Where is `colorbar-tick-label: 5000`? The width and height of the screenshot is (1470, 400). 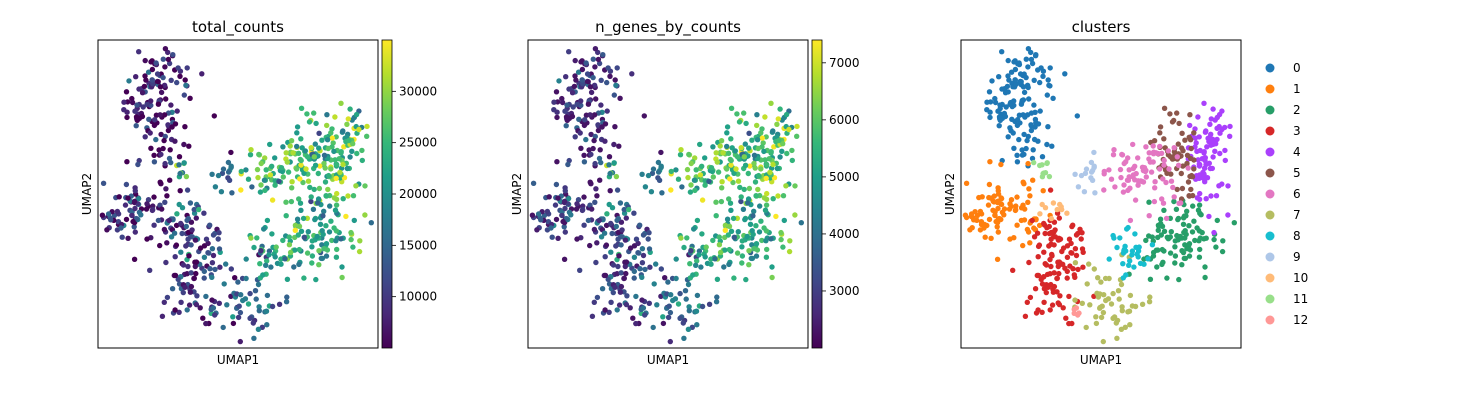 colorbar-tick-label: 5000 is located at coordinates (844, 177).